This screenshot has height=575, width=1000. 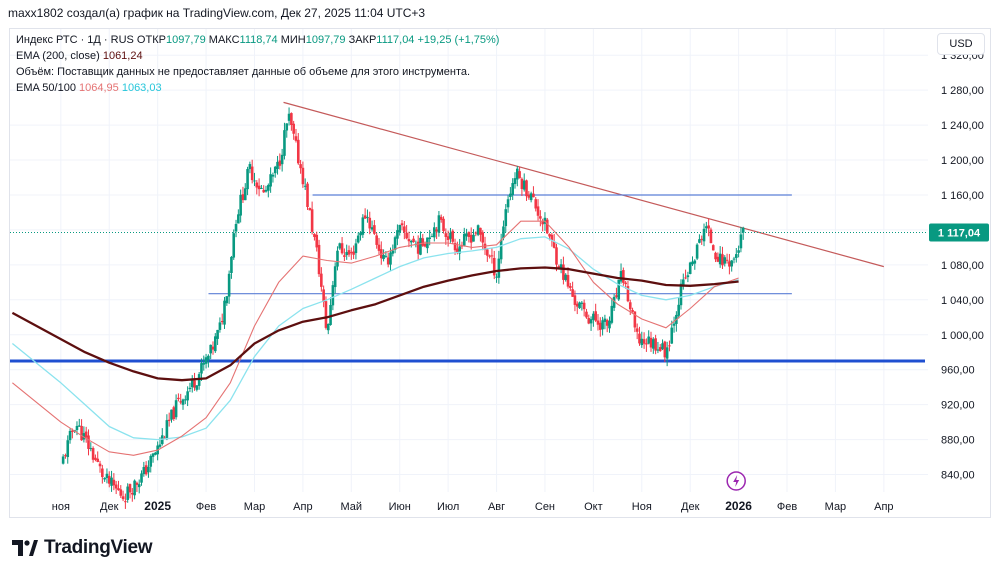 I want to click on legend-symbol: Индекс РТС · 1Д · RUS, so click(x=75, y=40).